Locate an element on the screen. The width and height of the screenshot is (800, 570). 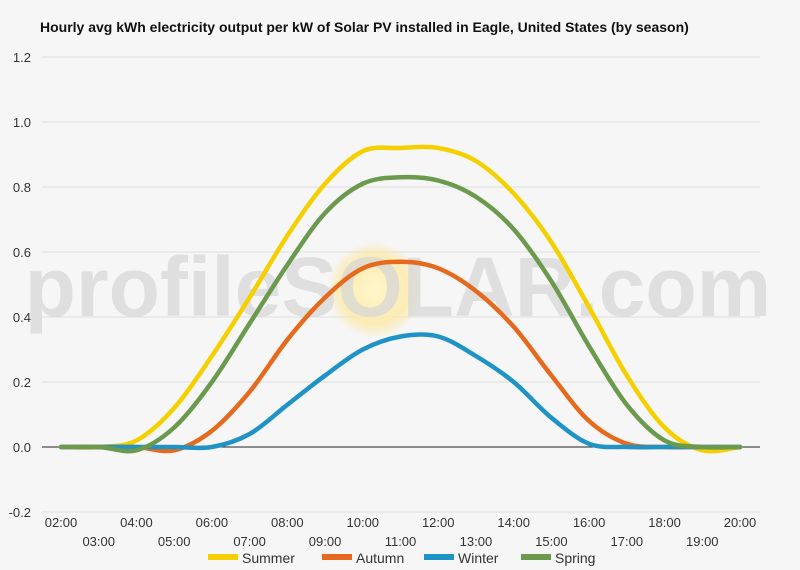
x-tick-label: 15:00 is located at coordinates (551, 541).